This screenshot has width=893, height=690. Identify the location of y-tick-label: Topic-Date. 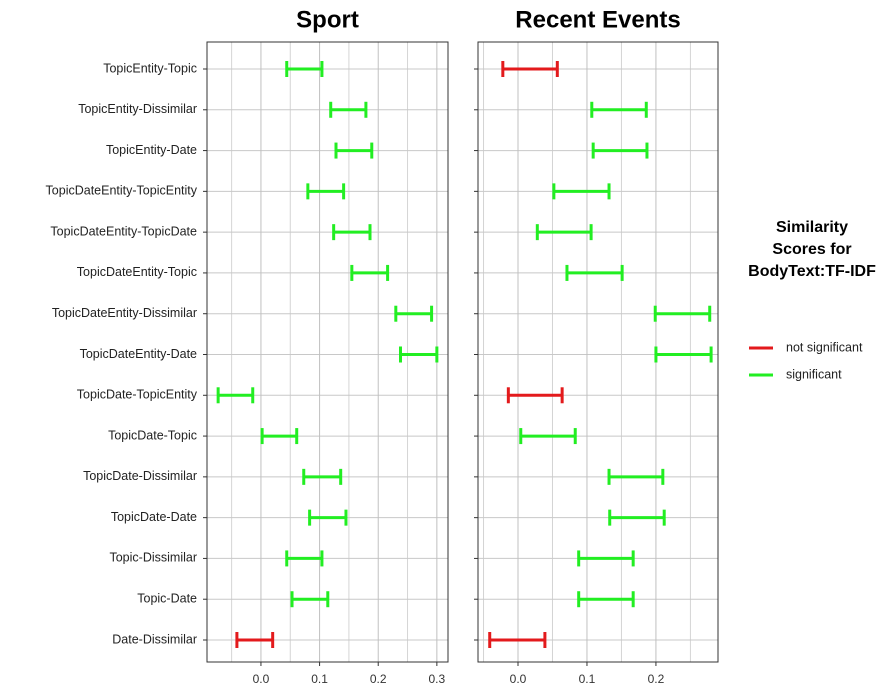
(167, 599).